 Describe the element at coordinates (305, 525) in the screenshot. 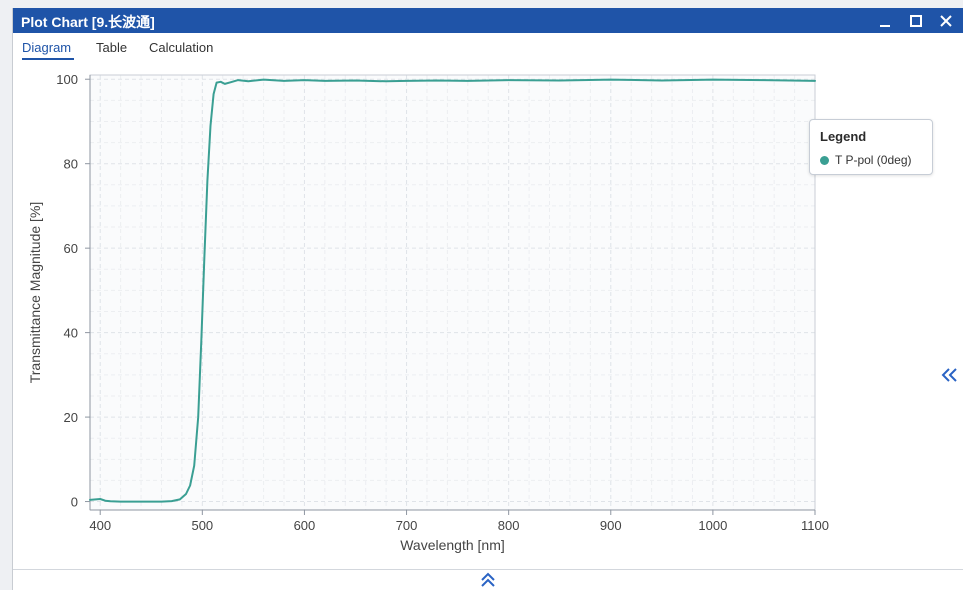

I see `x-tick-label: 600` at that location.